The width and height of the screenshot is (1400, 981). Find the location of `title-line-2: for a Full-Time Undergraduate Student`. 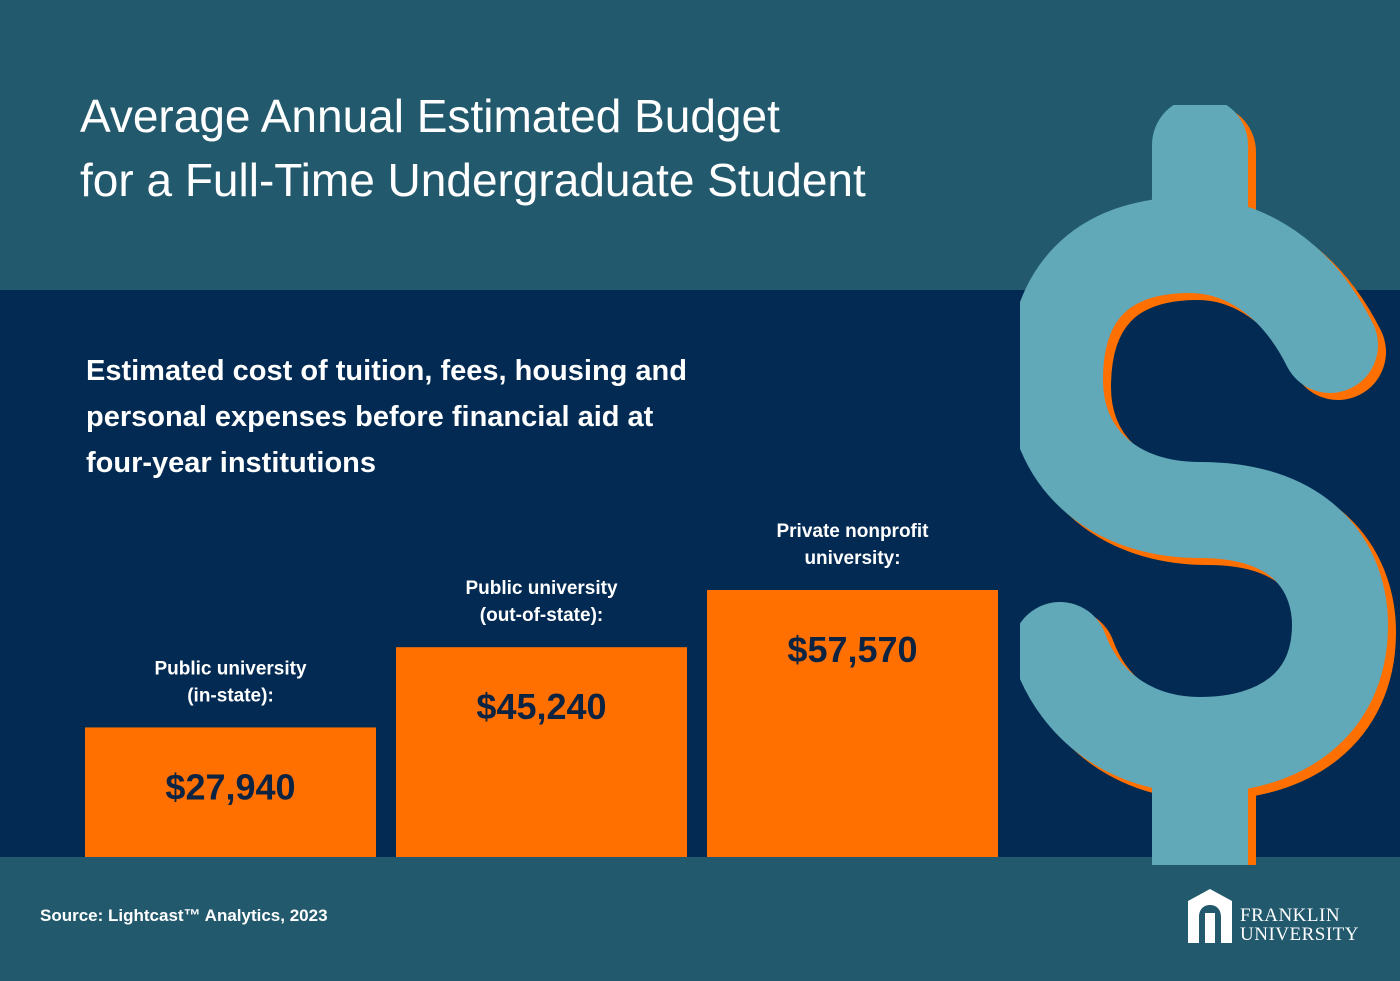

title-line-2: for a Full-Time Undergraduate Student is located at coordinates (473, 180).